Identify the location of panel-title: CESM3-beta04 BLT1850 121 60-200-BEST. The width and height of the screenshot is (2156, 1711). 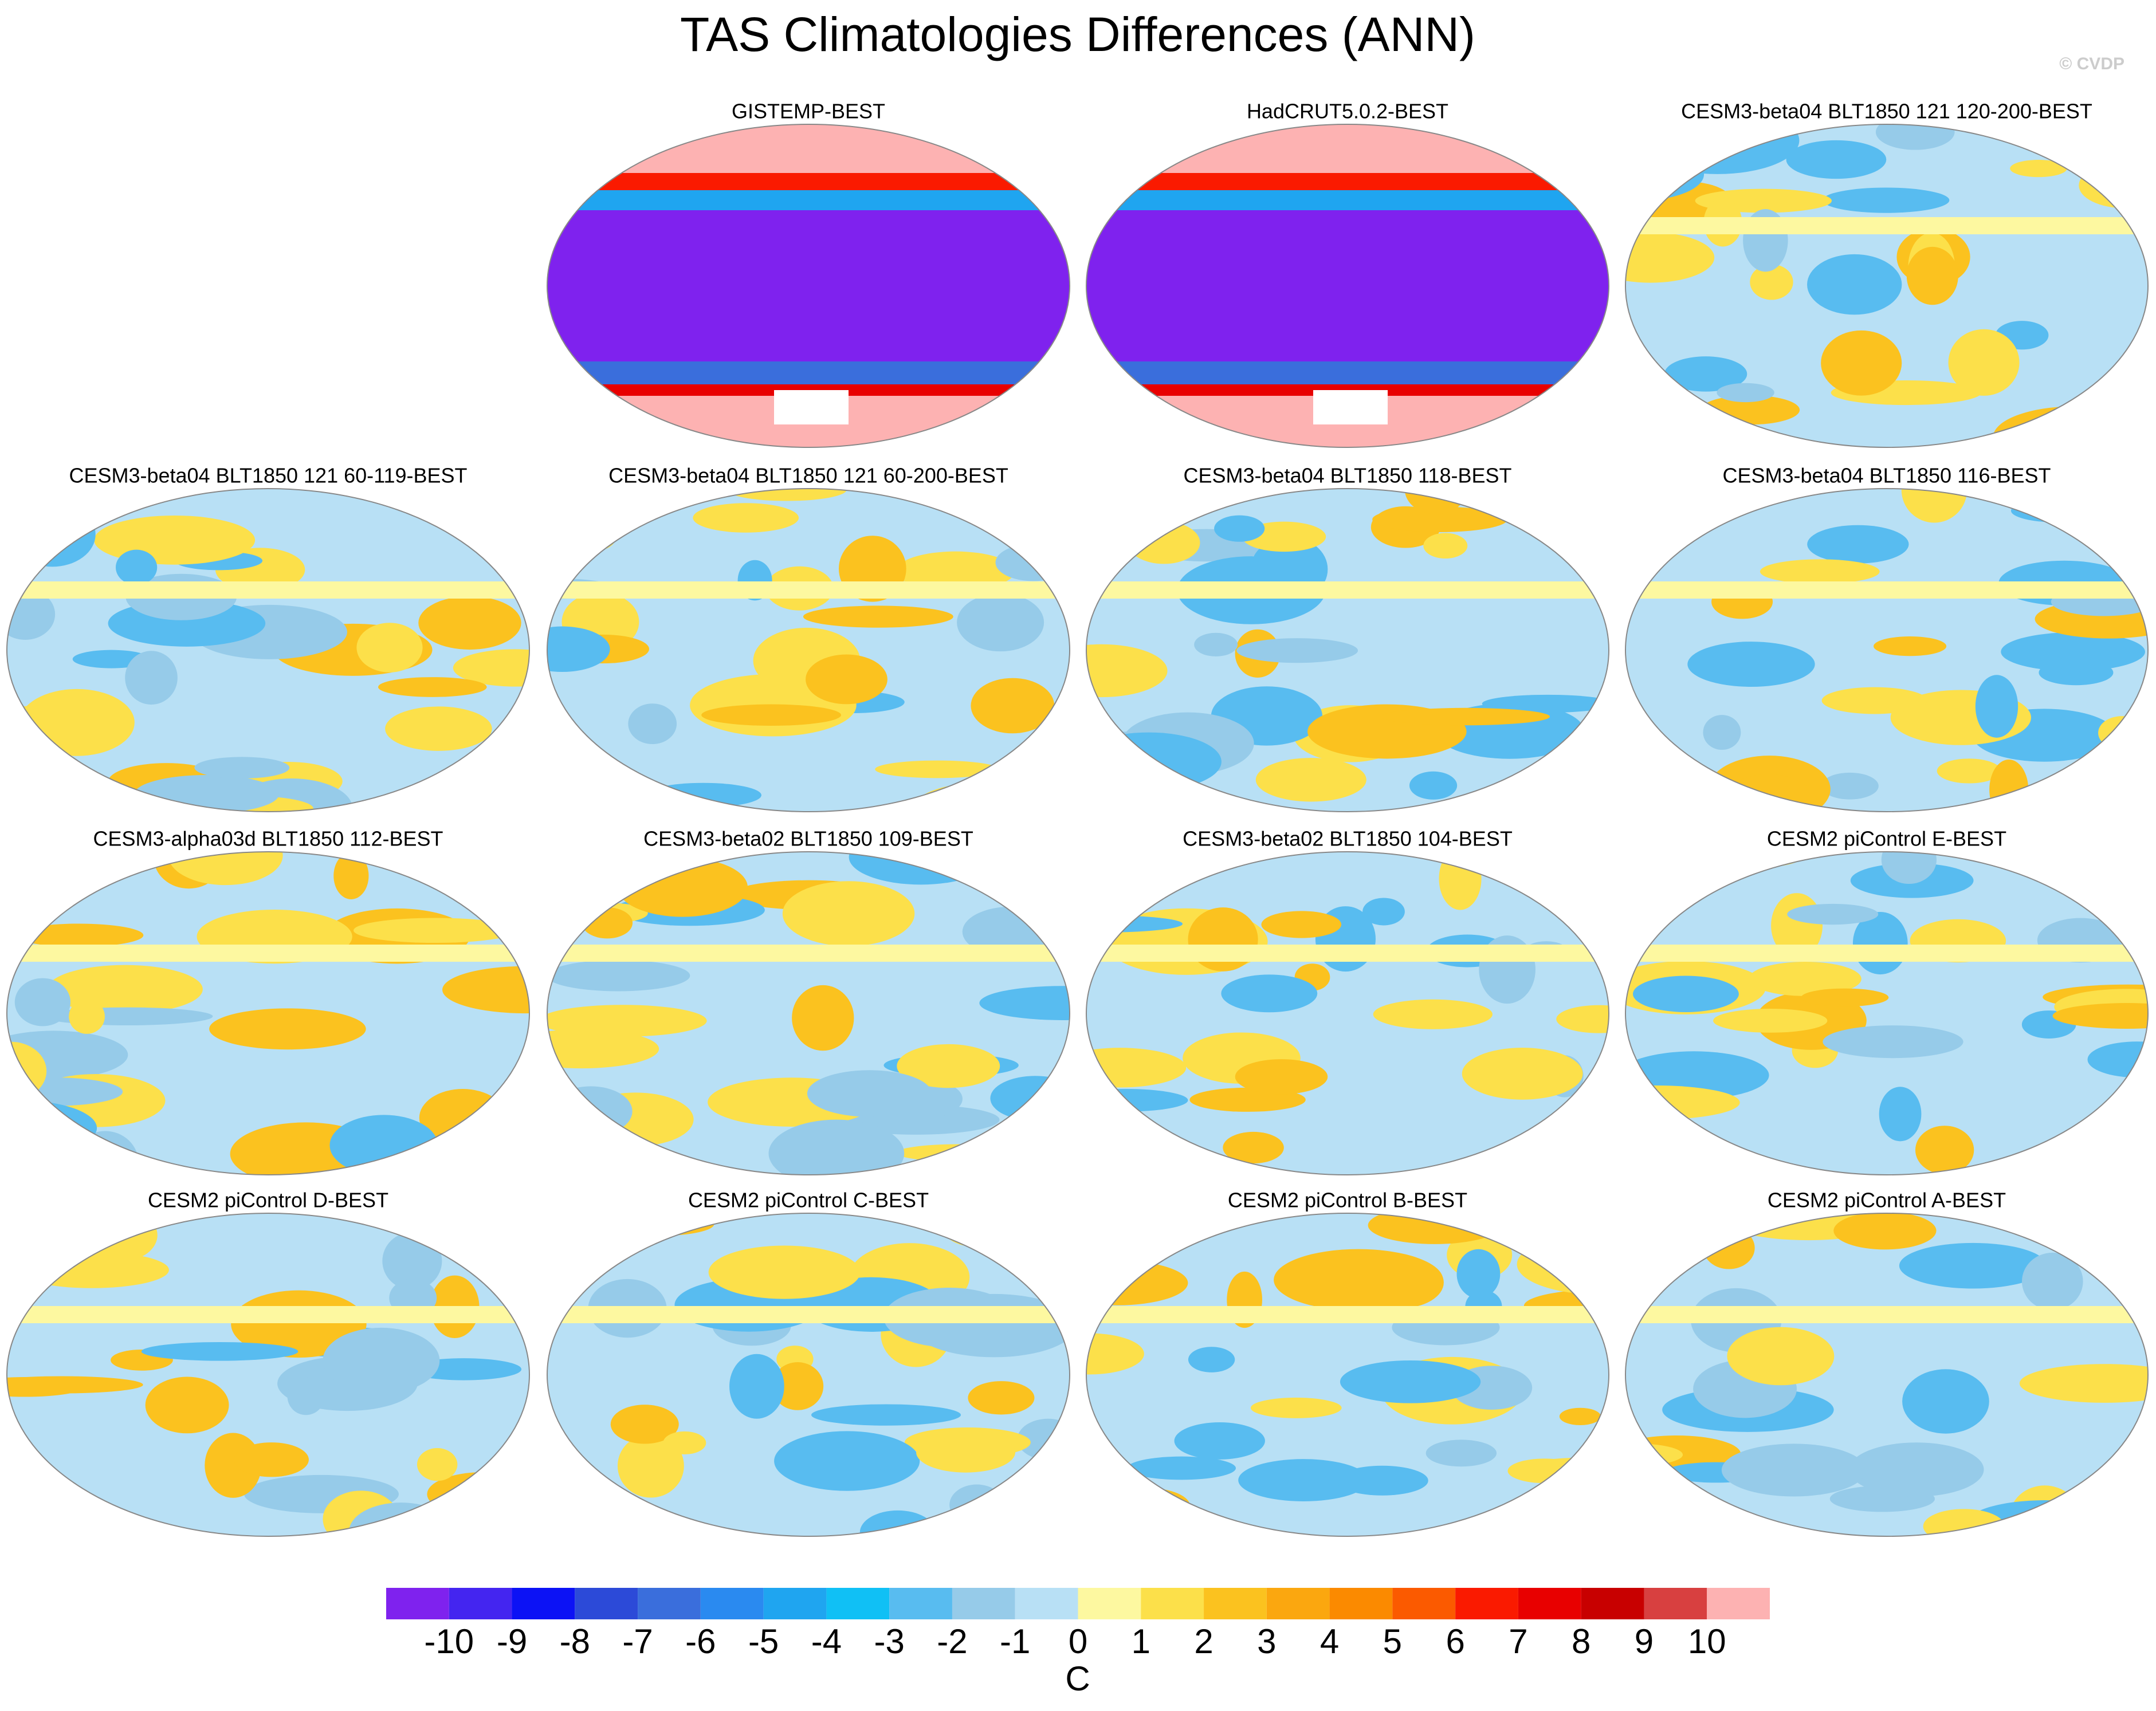
(808, 475).